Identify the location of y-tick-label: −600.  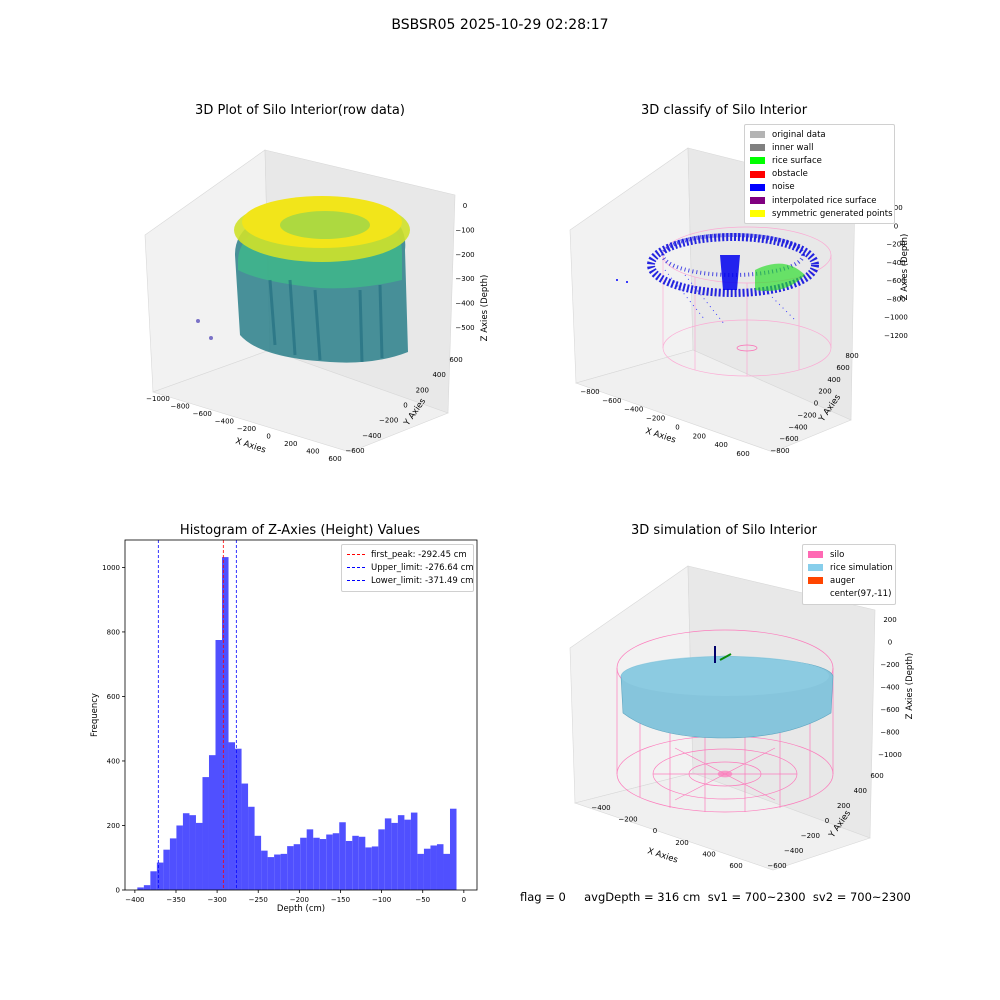
(788, 439).